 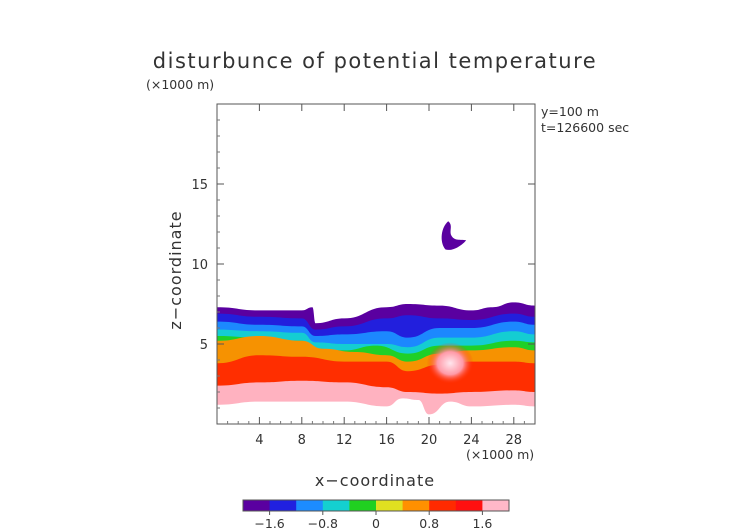 What do you see at coordinates (199, 185) in the screenshot?
I see `y-tick-label-15: 15` at bounding box center [199, 185].